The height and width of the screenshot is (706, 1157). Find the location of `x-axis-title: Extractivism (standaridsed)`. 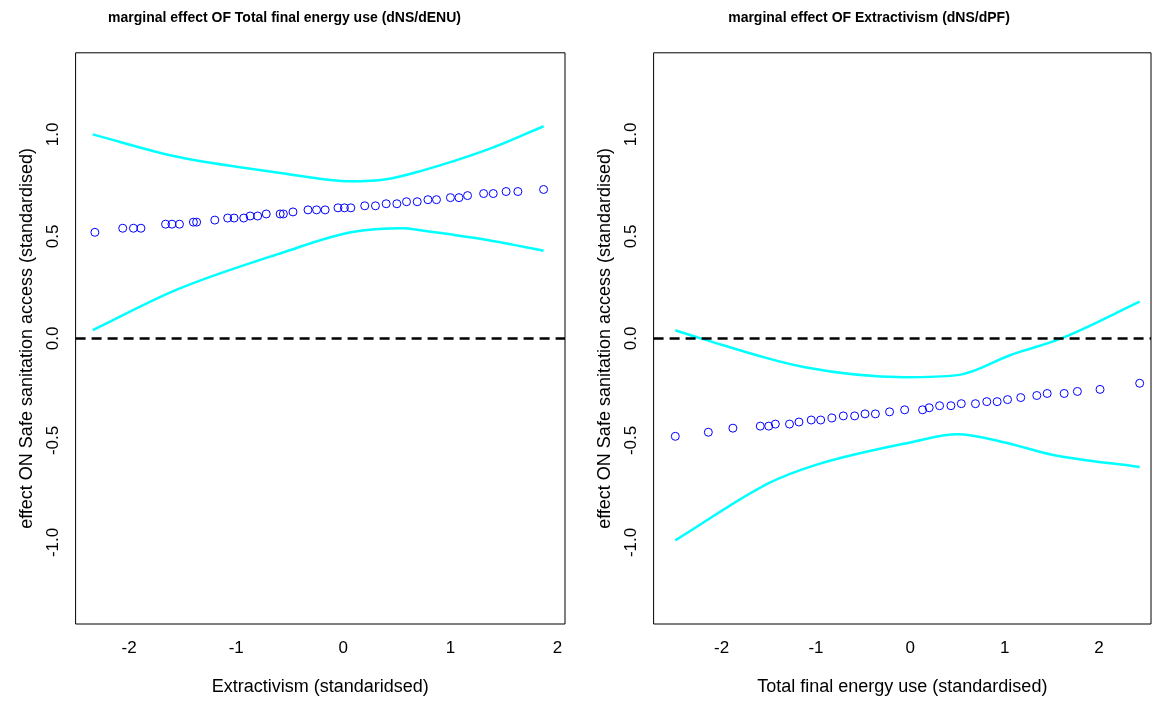

x-axis-title: Extractivism (standaridsed) is located at coordinates (320, 686).